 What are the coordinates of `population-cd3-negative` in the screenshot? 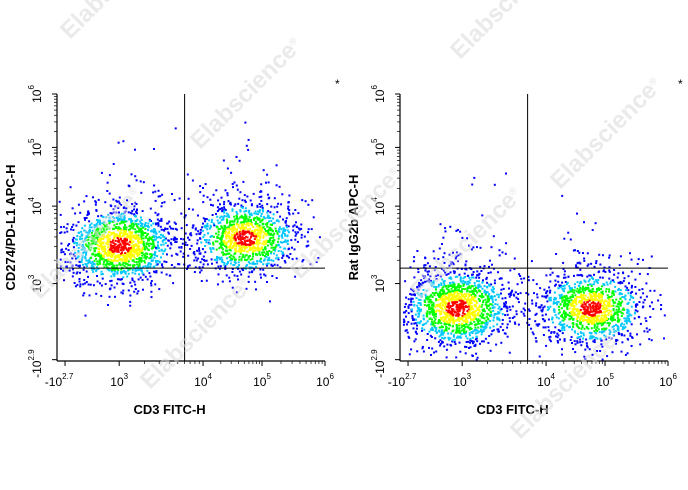 It's located at (487, 266).